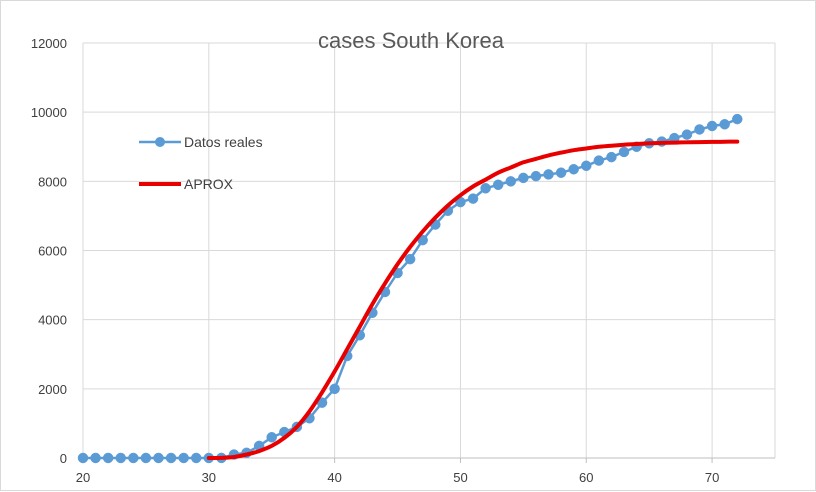 The width and height of the screenshot is (816, 492). I want to click on legend-label-aprox: APROX, so click(209, 184).